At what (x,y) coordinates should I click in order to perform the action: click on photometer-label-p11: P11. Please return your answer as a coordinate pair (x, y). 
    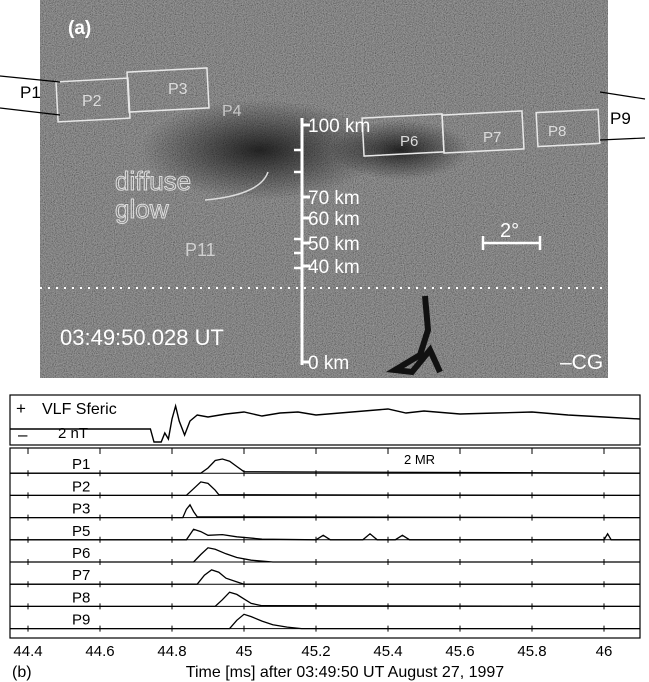
    Looking at the image, I should click on (200, 250).